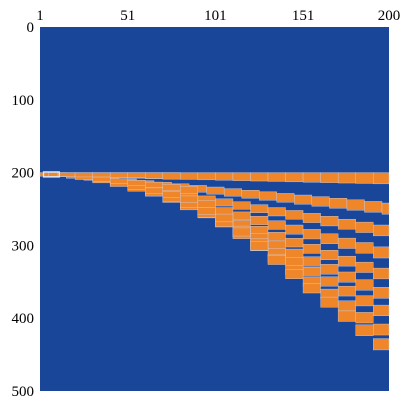 Image resolution: width=410 pixels, height=405 pixels. I want to click on x-tick-label: 1, so click(40, 16).